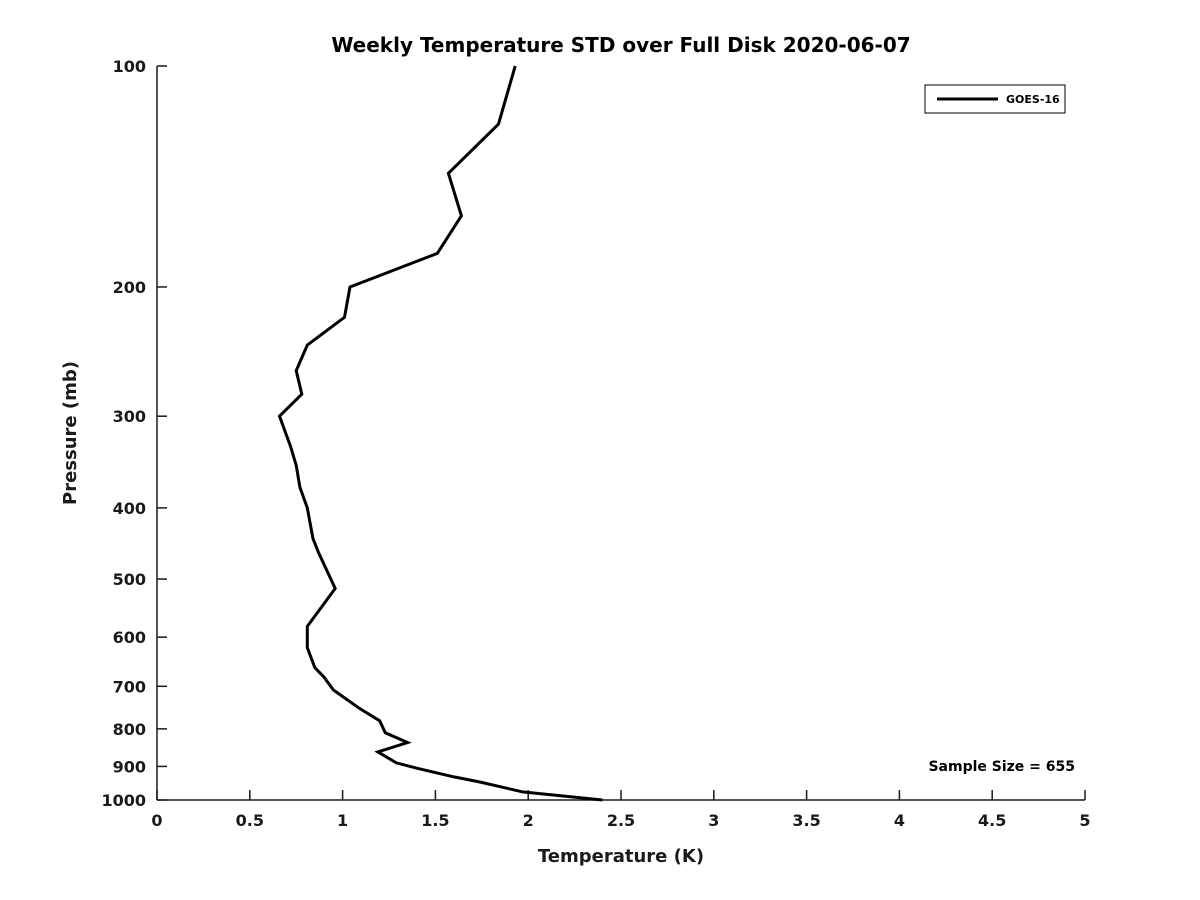 The width and height of the screenshot is (1200, 900). I want to click on x-tick-label: 3, so click(713, 820).